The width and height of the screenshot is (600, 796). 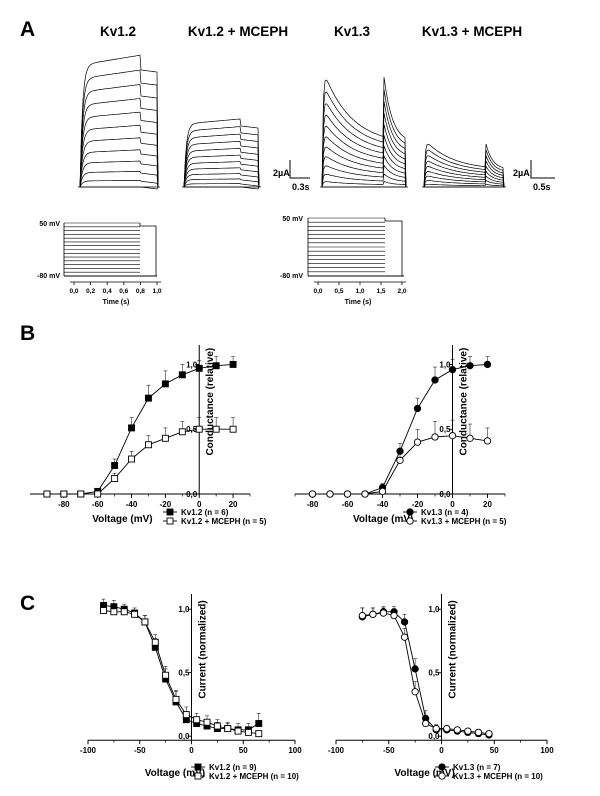 What do you see at coordinates (336, 750) in the screenshot?
I see `x-tick-label: -100` at bounding box center [336, 750].